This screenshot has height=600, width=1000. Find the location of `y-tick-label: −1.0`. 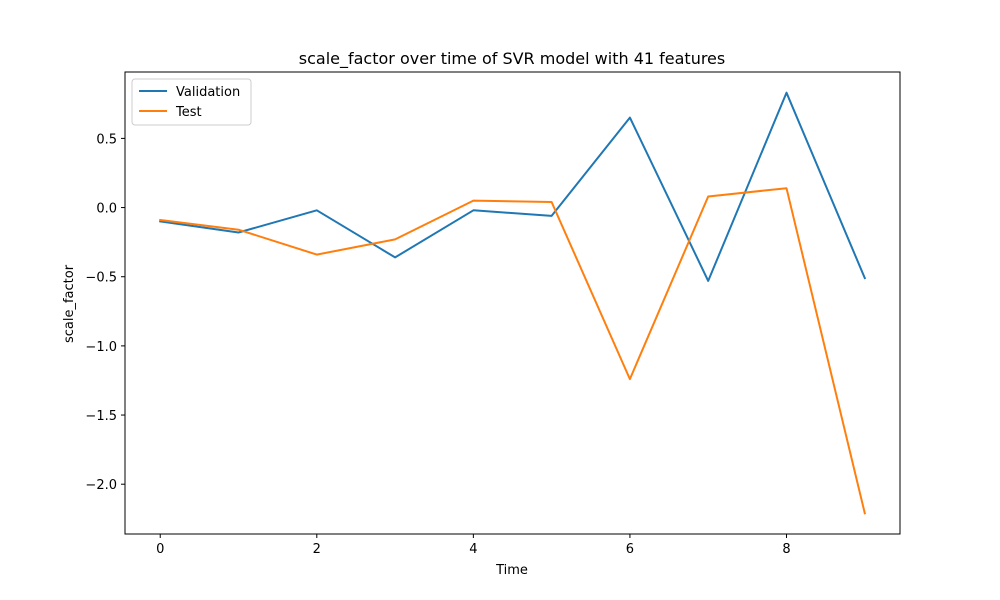

y-tick-label: −1.0 is located at coordinates (101, 347).